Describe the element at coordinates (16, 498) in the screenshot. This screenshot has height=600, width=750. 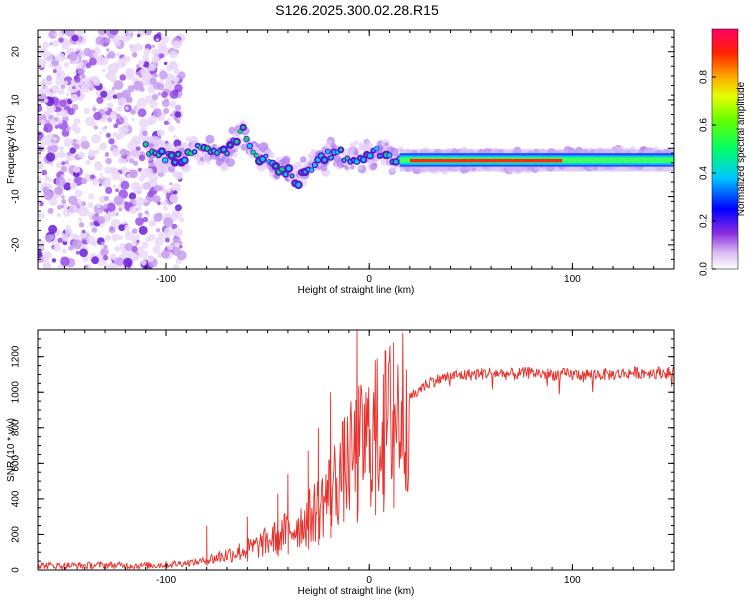
I see `y-tick-label: 400` at that location.